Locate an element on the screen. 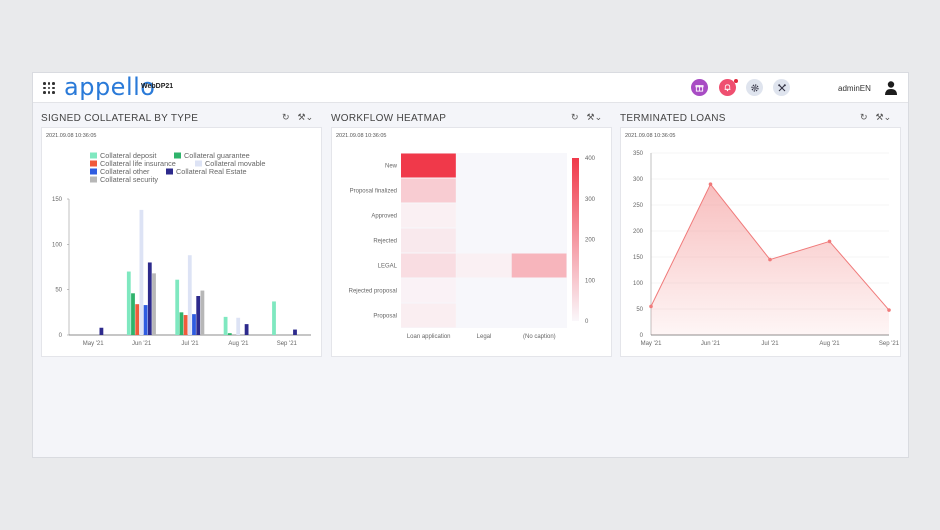 The height and width of the screenshot is (530, 940). tools-button is located at coordinates (781, 87).